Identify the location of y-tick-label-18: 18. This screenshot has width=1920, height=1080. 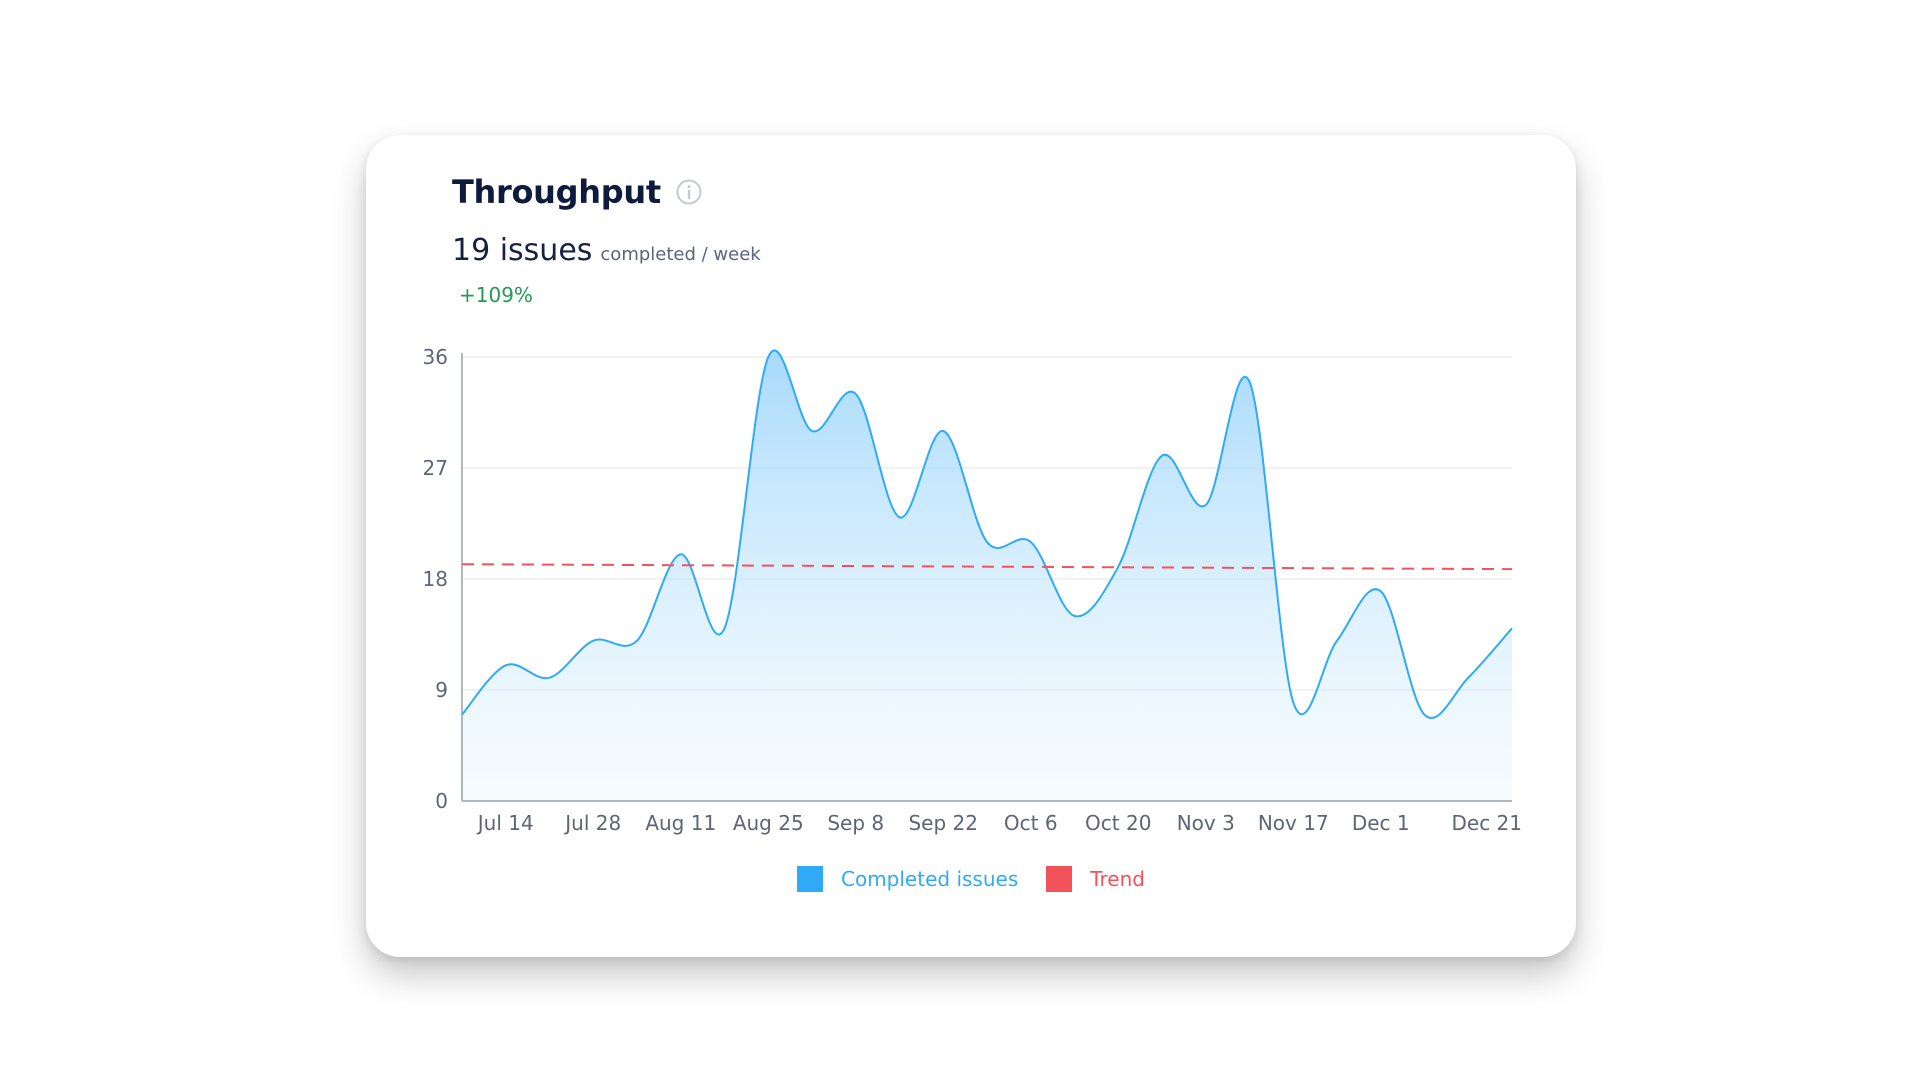
(435, 579).